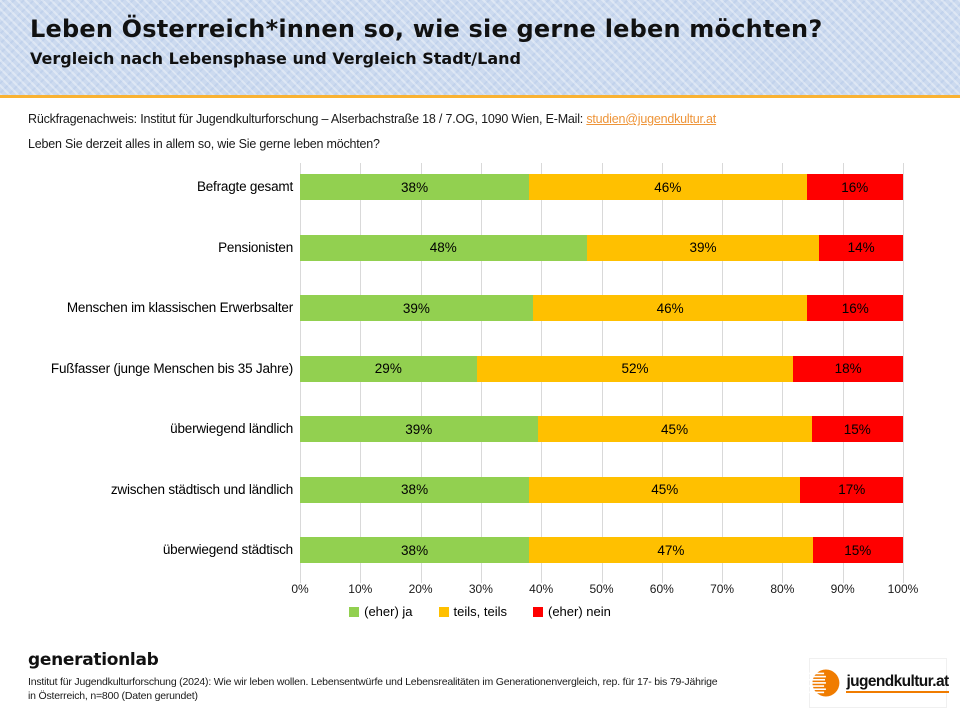  I want to click on bar-value-label: 52%, so click(635, 368).